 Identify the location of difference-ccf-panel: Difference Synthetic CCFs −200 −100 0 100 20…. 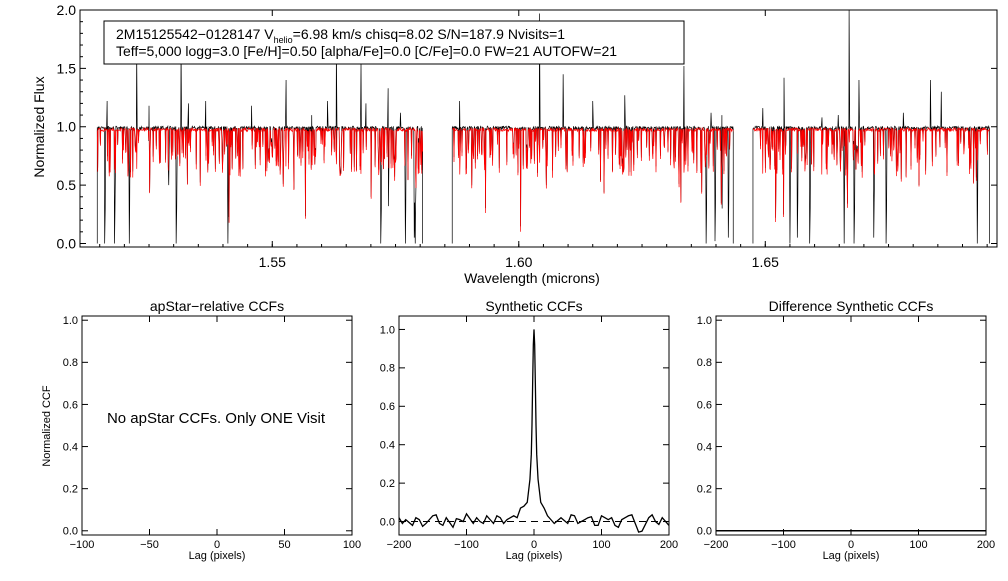
(846, 430).